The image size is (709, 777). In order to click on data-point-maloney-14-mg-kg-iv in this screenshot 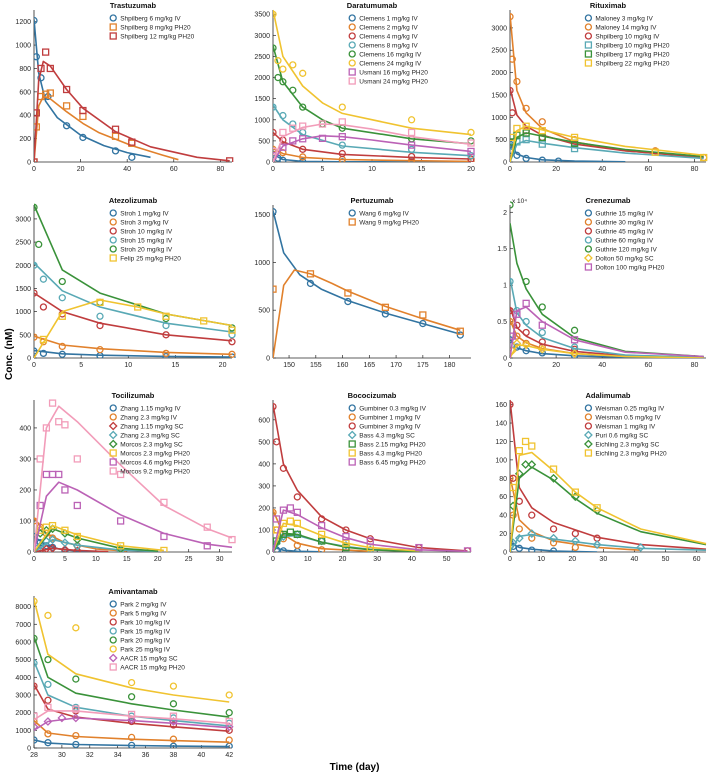, I will do `click(542, 122)`.